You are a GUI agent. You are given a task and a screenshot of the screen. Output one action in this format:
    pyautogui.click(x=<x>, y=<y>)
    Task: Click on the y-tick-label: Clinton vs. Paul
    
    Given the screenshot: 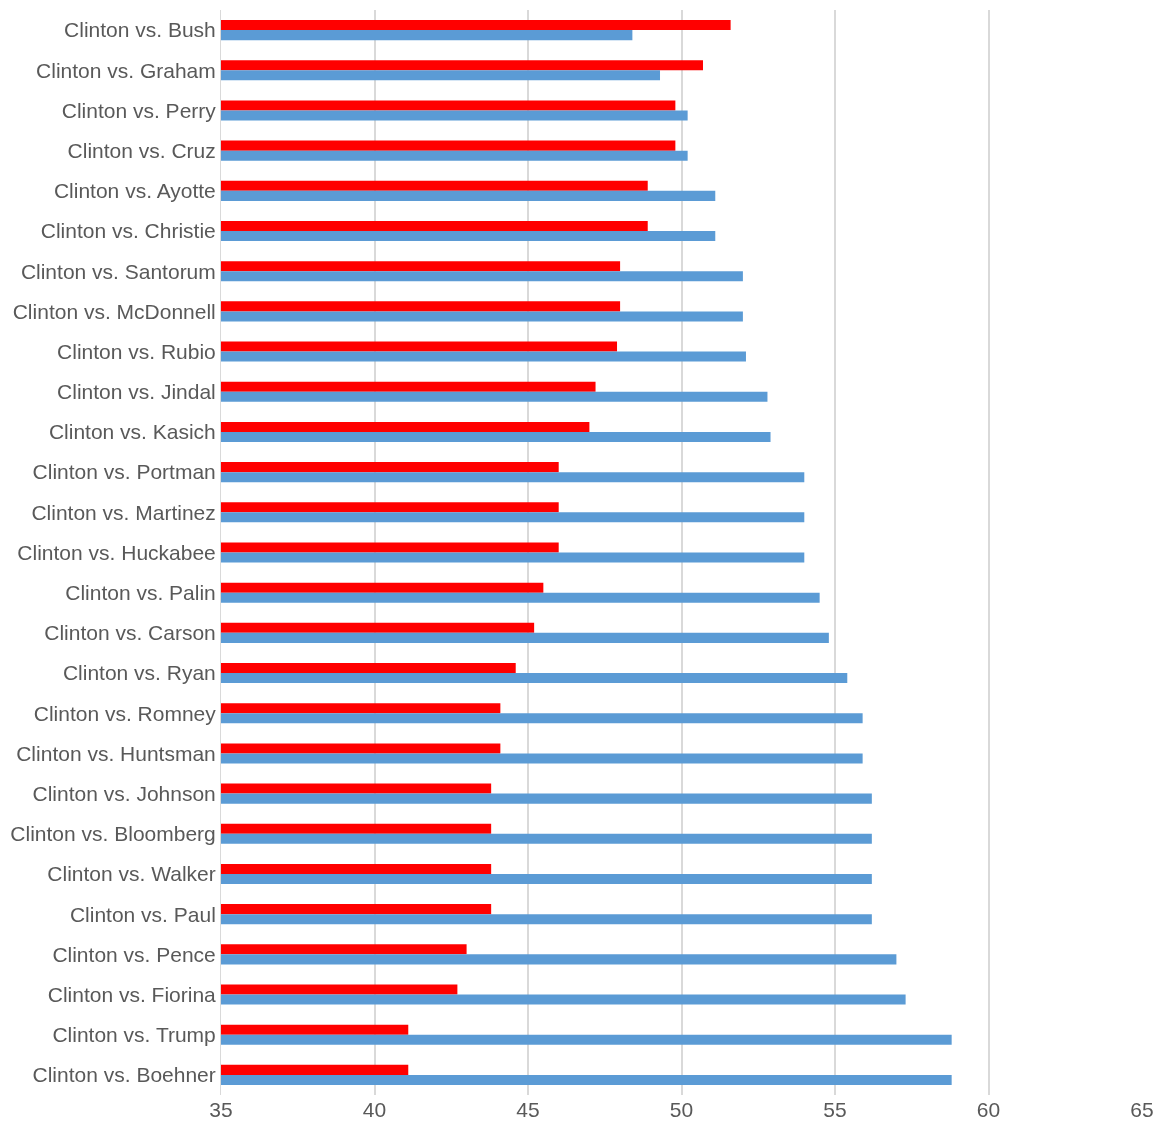 What is the action you would take?
    pyautogui.click(x=142, y=914)
    